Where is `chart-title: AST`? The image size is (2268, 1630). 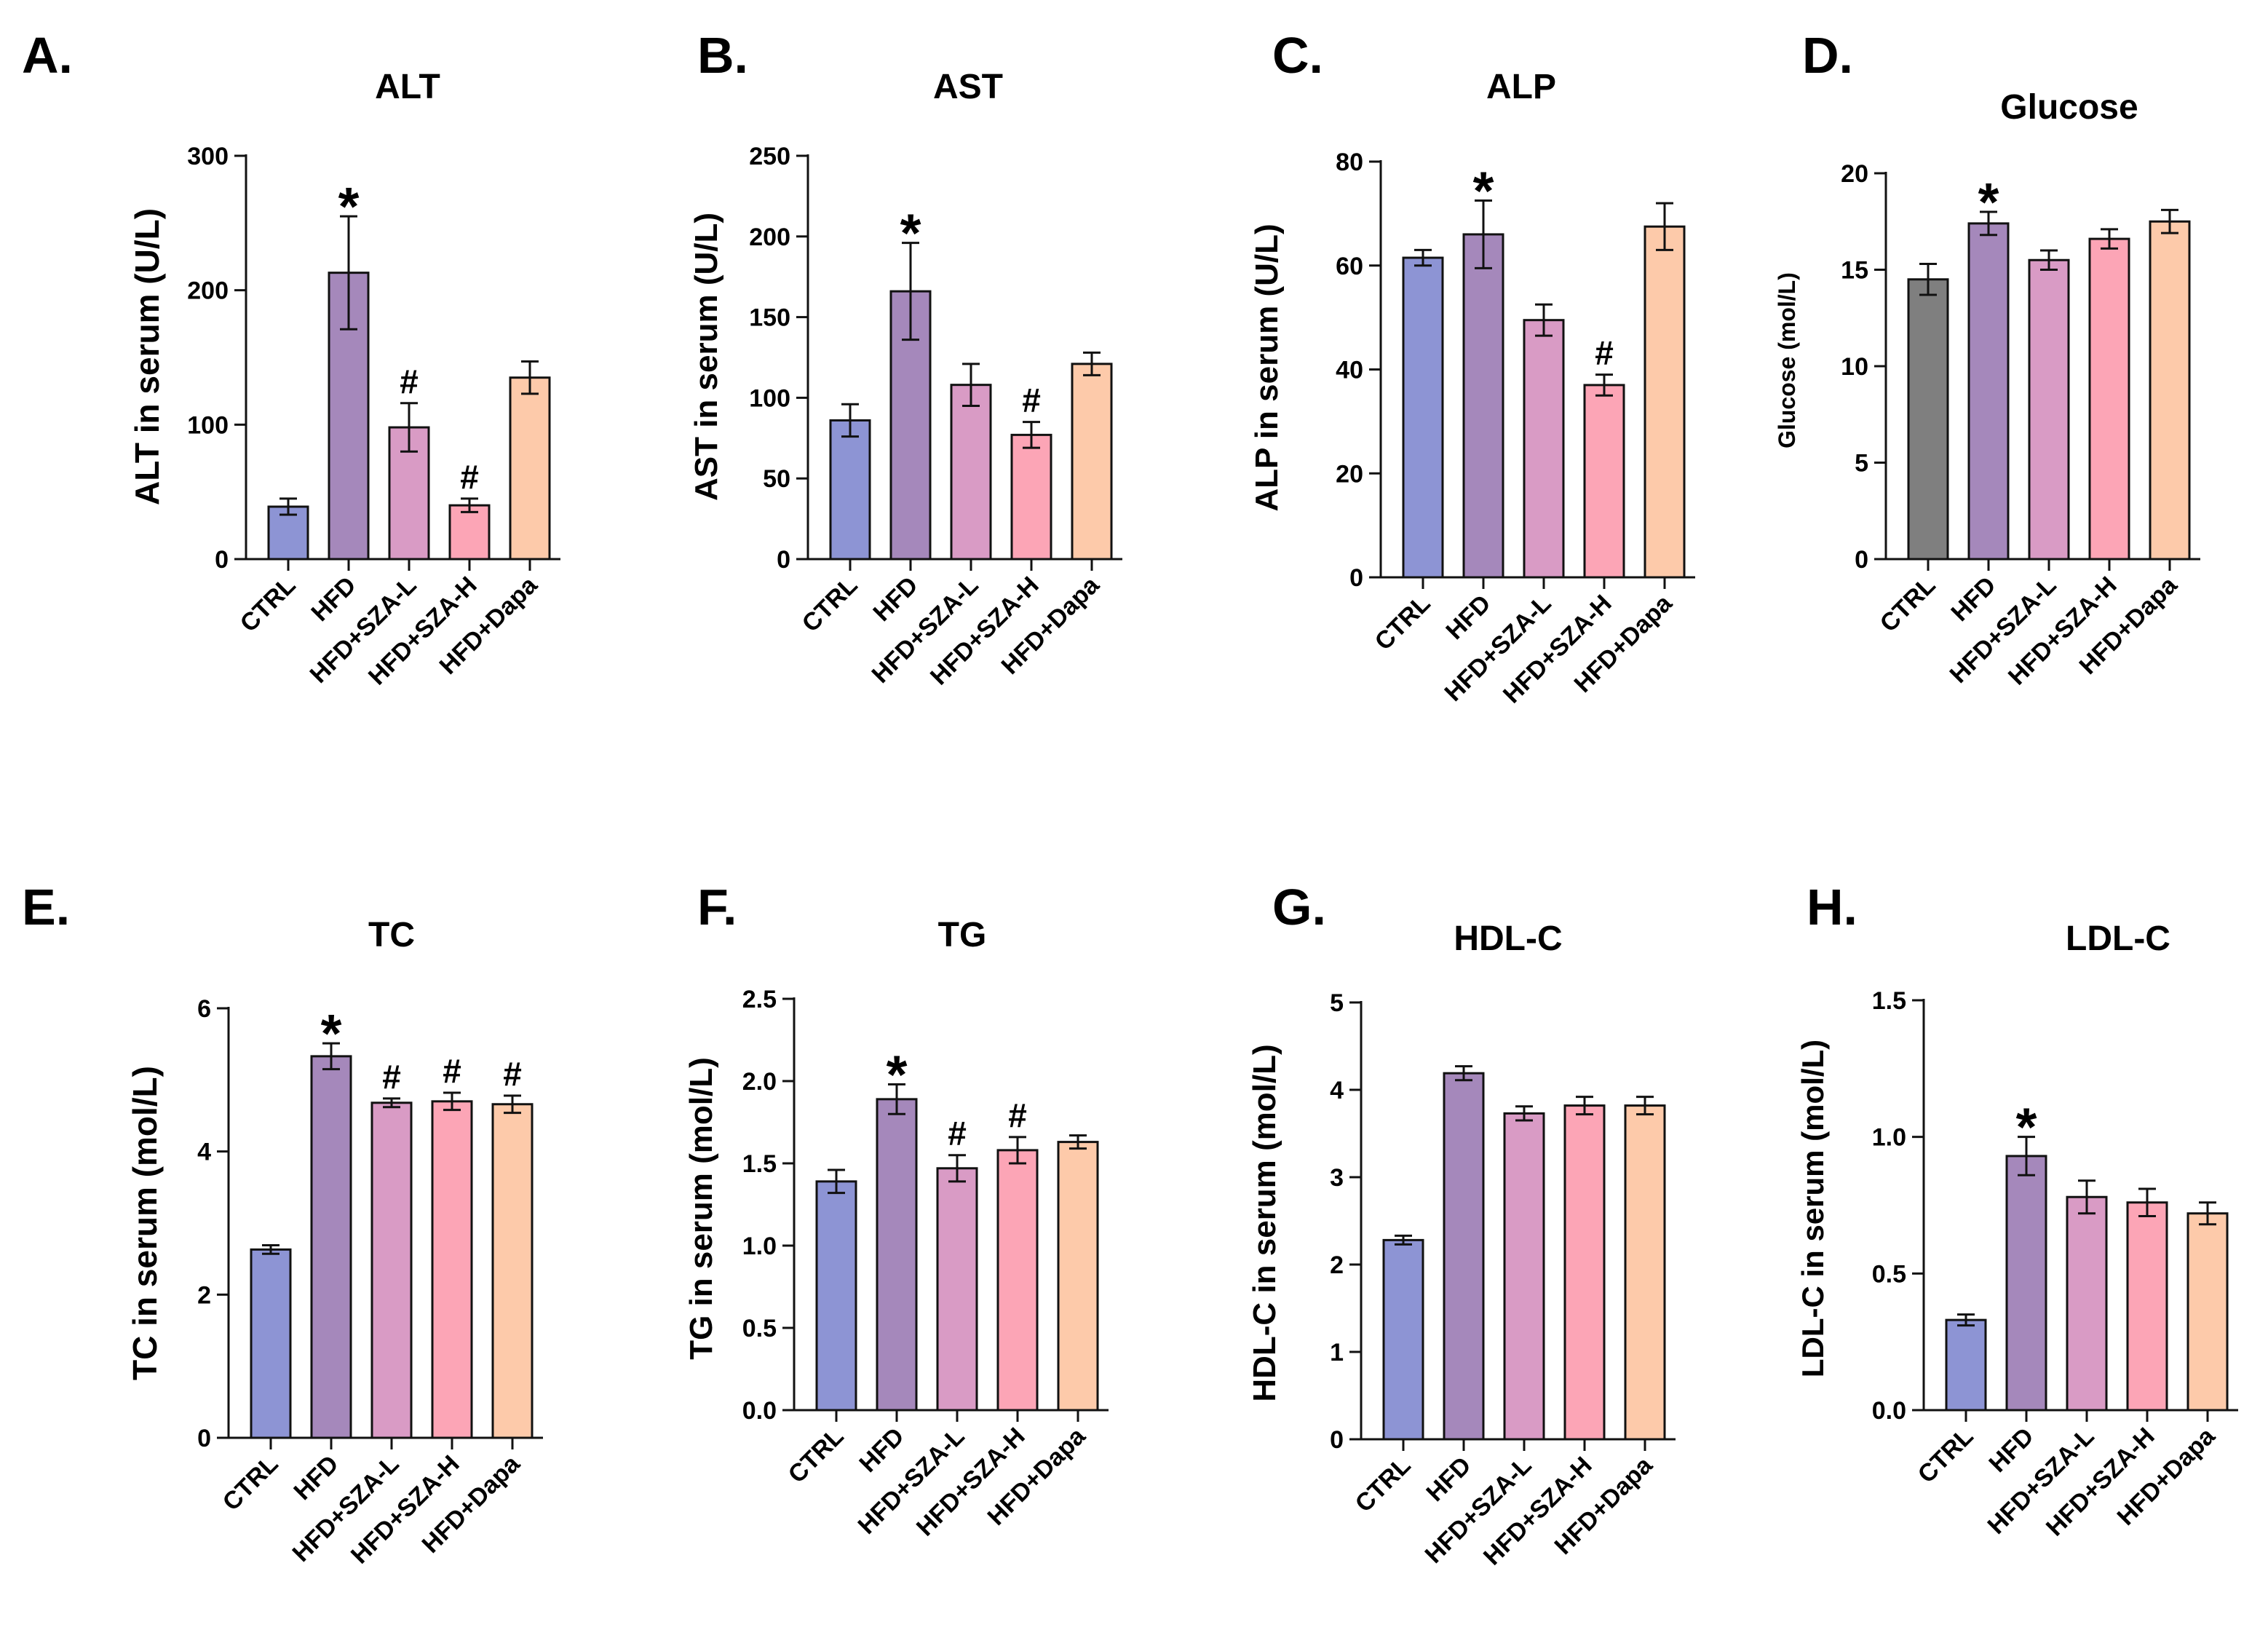 chart-title: AST is located at coordinates (968, 87).